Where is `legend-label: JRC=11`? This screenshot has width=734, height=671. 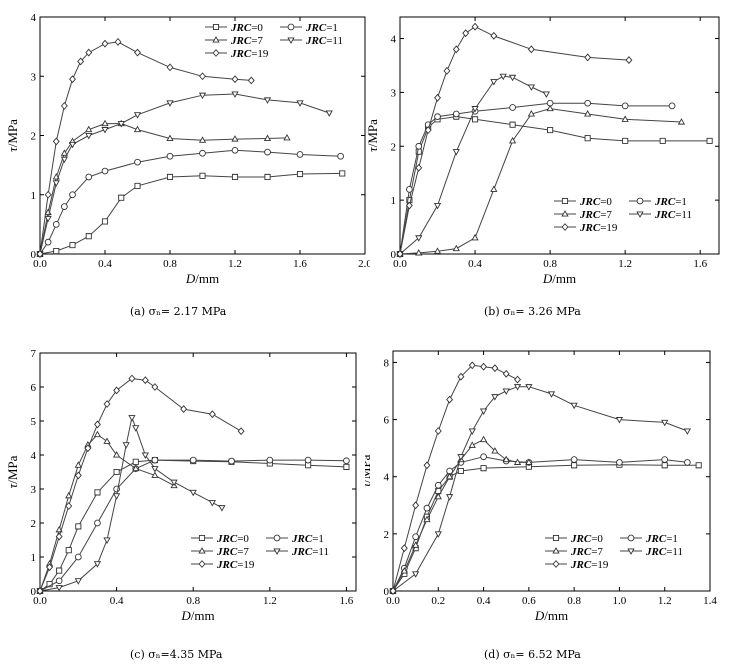
legend-label: JRC=11 is located at coordinates (664, 552).